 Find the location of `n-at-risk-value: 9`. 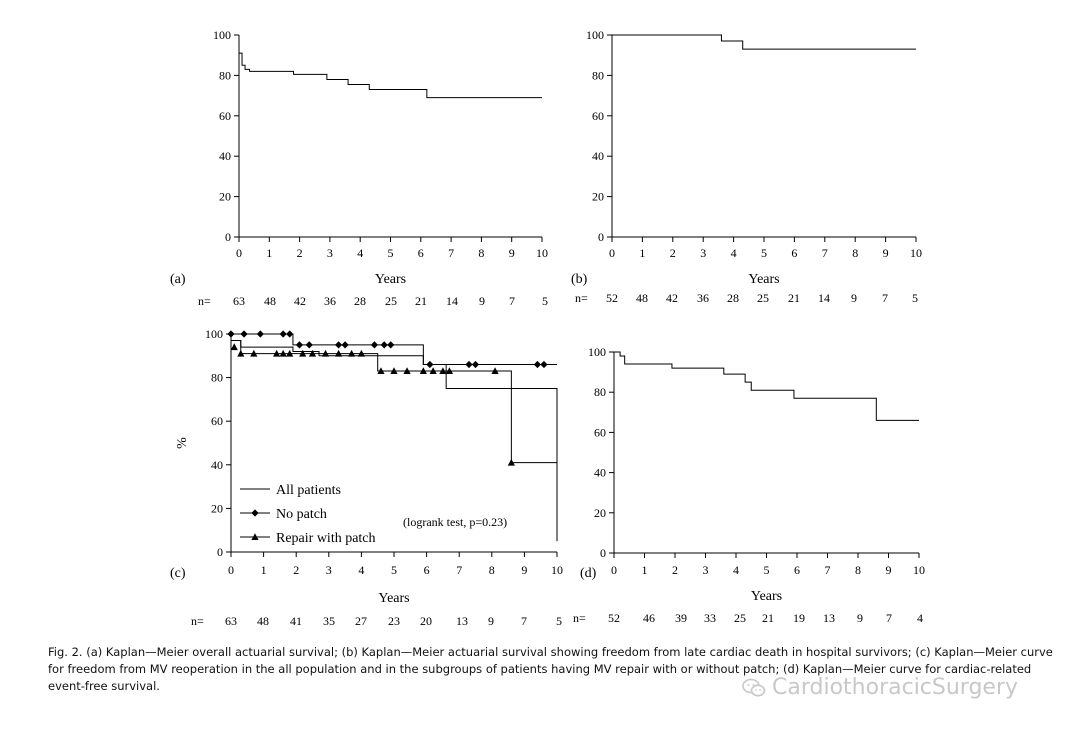

n-at-risk-value: 9 is located at coordinates (854, 298).